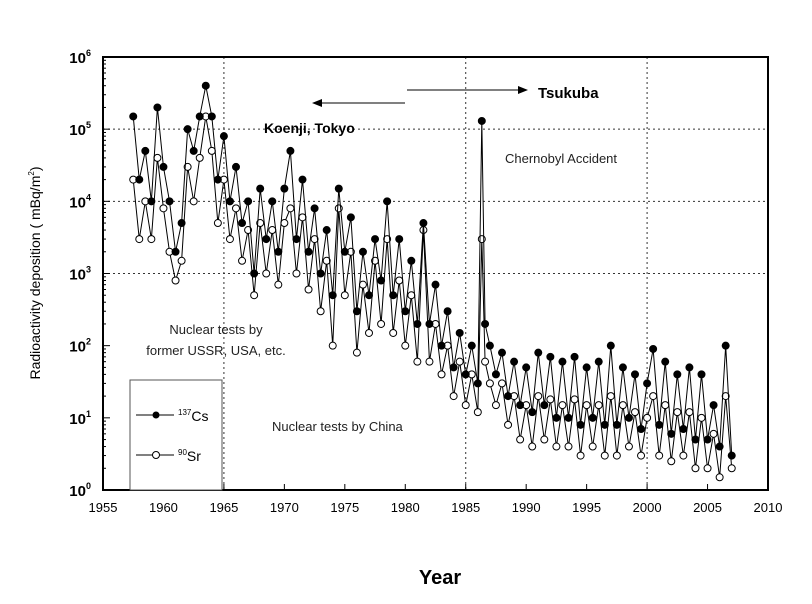 This screenshot has width=812, height=604. What do you see at coordinates (215, 350) in the screenshot?
I see `annotation-ussr-2: former USSR, USA, etc.` at bounding box center [215, 350].